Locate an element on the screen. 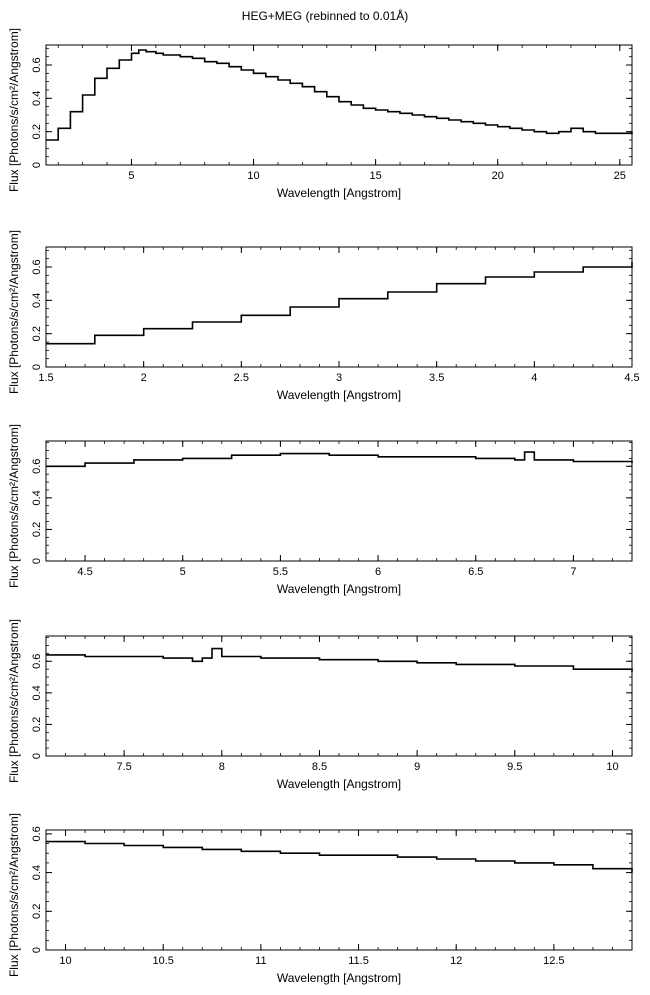 The image size is (650, 995). x-tick-label: 3 is located at coordinates (339, 378).